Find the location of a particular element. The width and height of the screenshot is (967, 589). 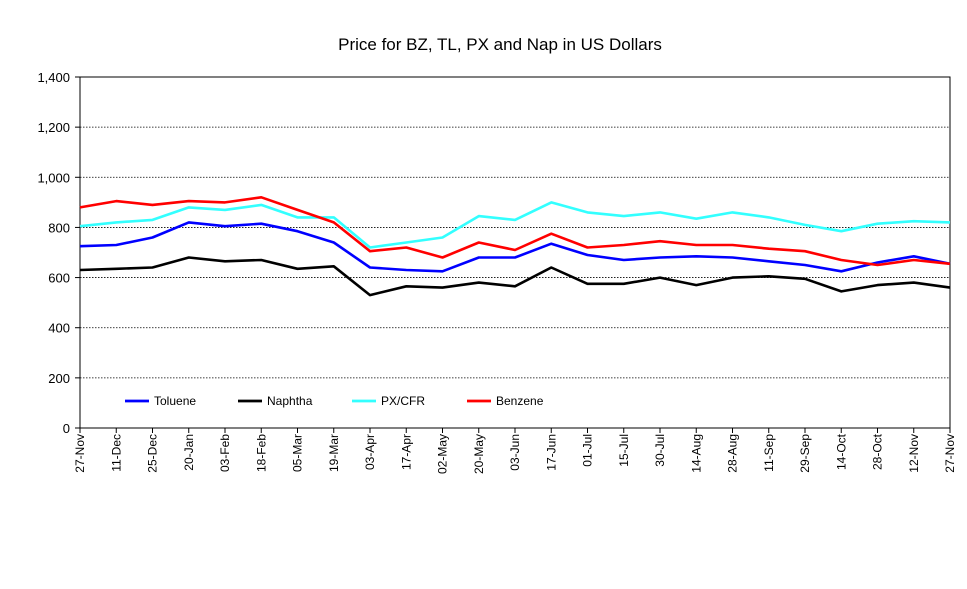

y-tick-label: 600 is located at coordinates (59, 278).